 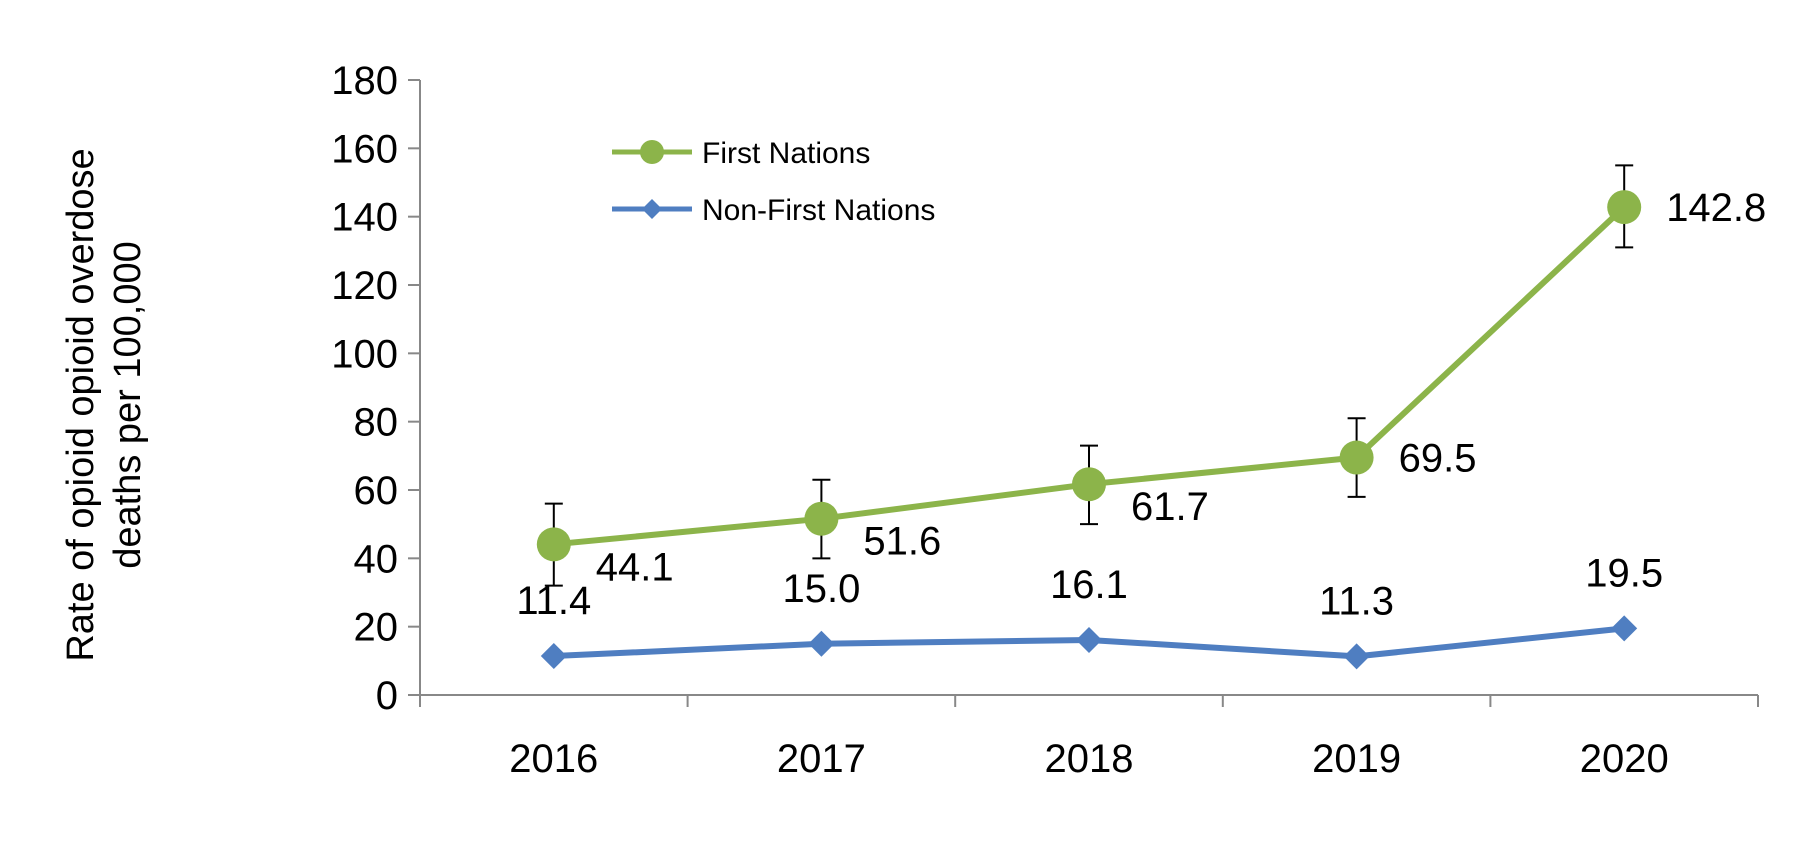 What do you see at coordinates (1356, 601) in the screenshot?
I see `data-label: 11.3` at bounding box center [1356, 601].